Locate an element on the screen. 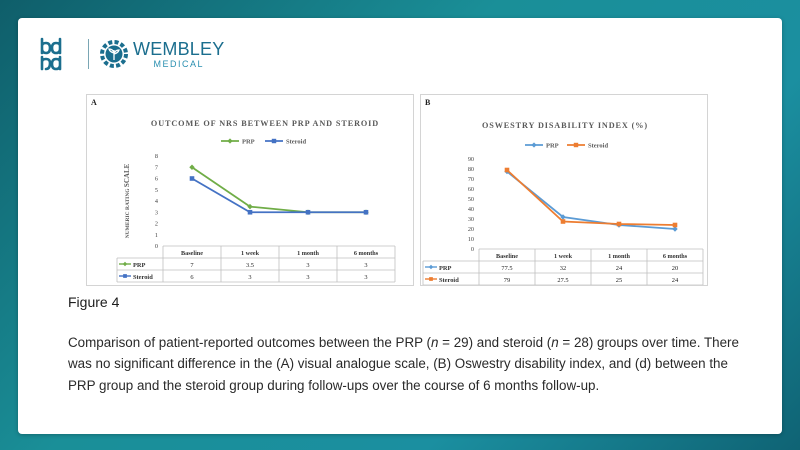 The height and width of the screenshot is (450, 800). data-label: 25 is located at coordinates (619, 280).